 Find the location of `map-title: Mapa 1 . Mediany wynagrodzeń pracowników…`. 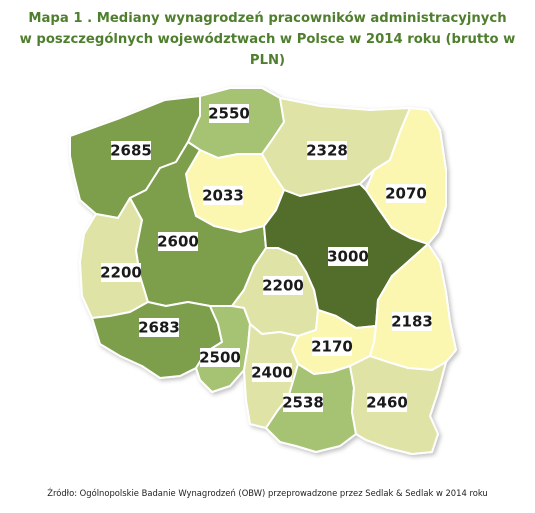

map-title: Mapa 1 . Mediany wynagrodzeń pracowników… is located at coordinates (267, 39).